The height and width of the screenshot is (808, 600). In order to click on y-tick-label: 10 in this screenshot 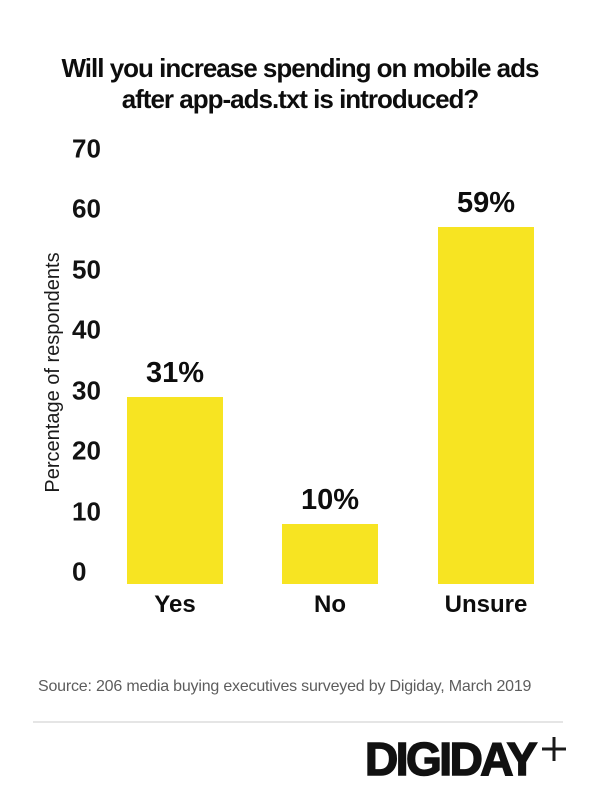, I will do `click(86, 511)`.